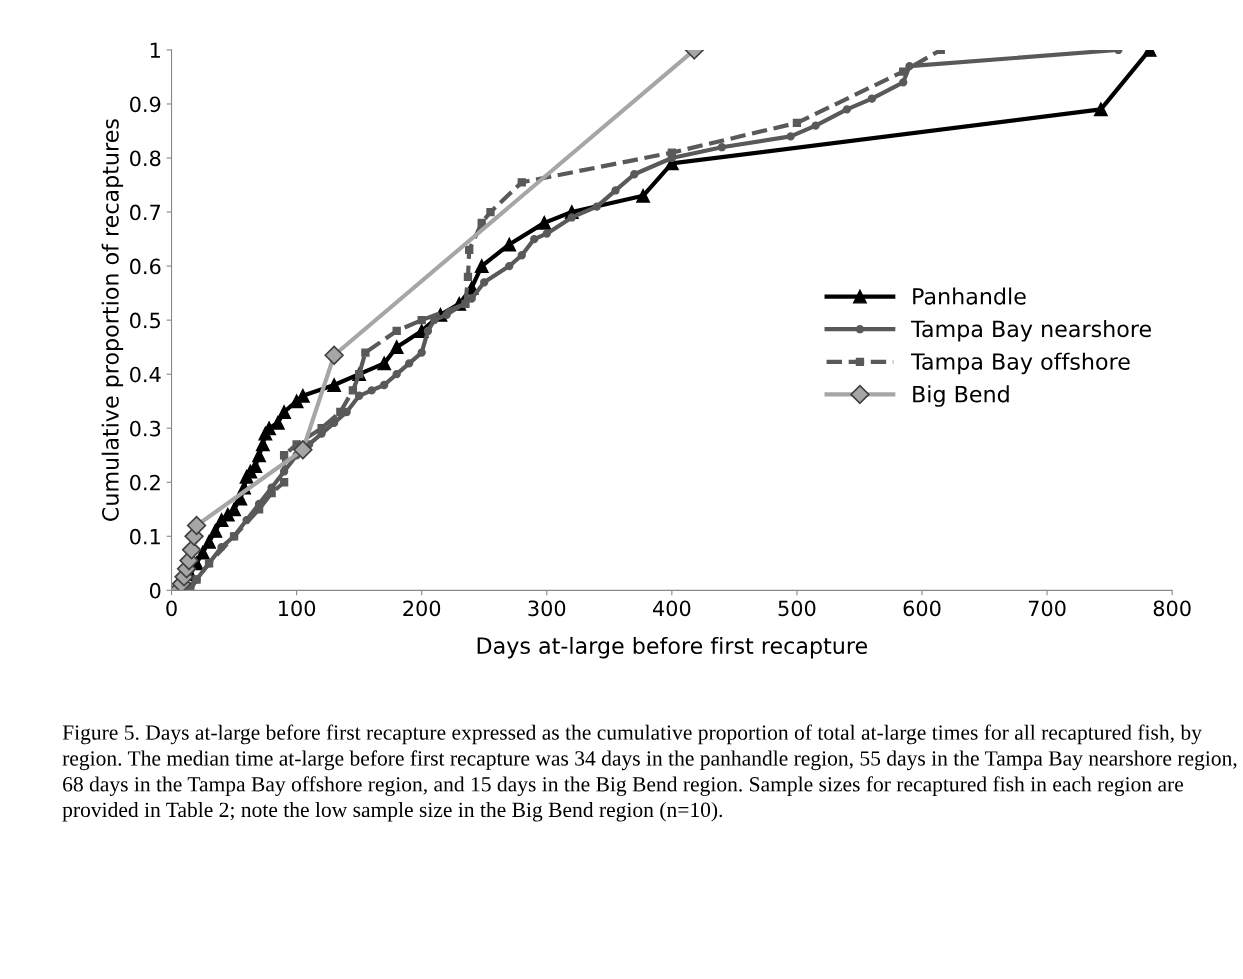  What do you see at coordinates (145, 158) in the screenshot?
I see `y-tick-label: 0.8` at bounding box center [145, 158].